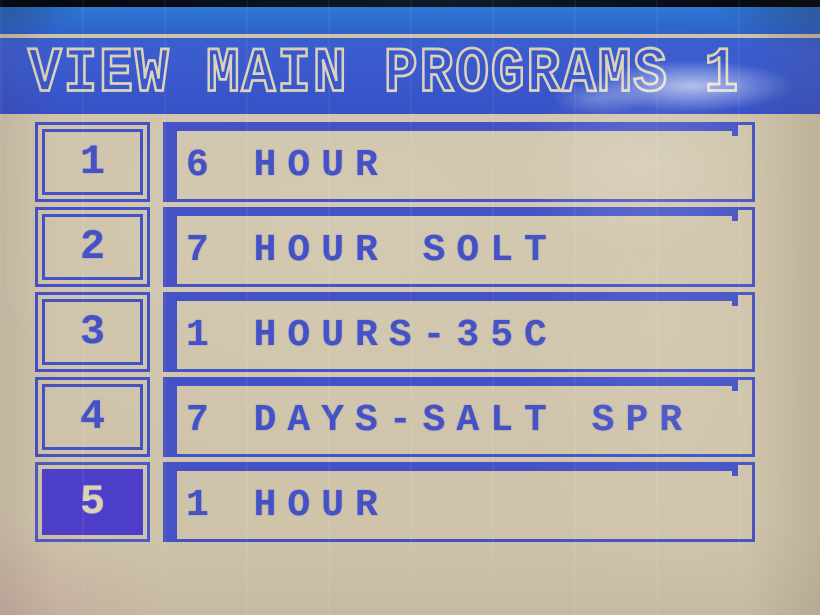  What do you see at coordinates (384, 74) in the screenshot?
I see `page-title: VIEW MAIN PROGRAMS 1` at bounding box center [384, 74].